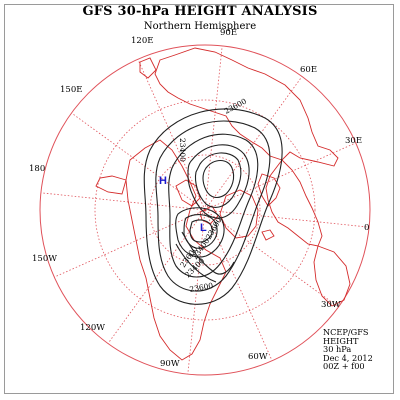  Describe the element at coordinates (332, 276) in the screenshot. I see `africa-coastline` at that location.